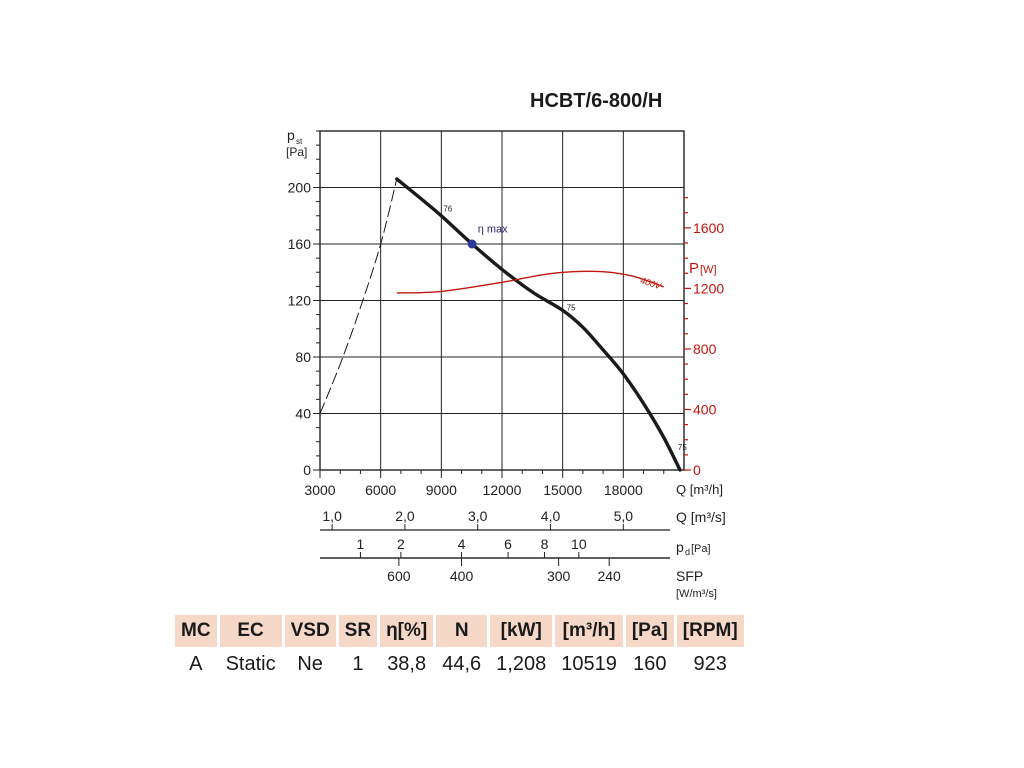  What do you see at coordinates (291, 135) in the screenshot?
I see `left-axis-title: p` at bounding box center [291, 135].